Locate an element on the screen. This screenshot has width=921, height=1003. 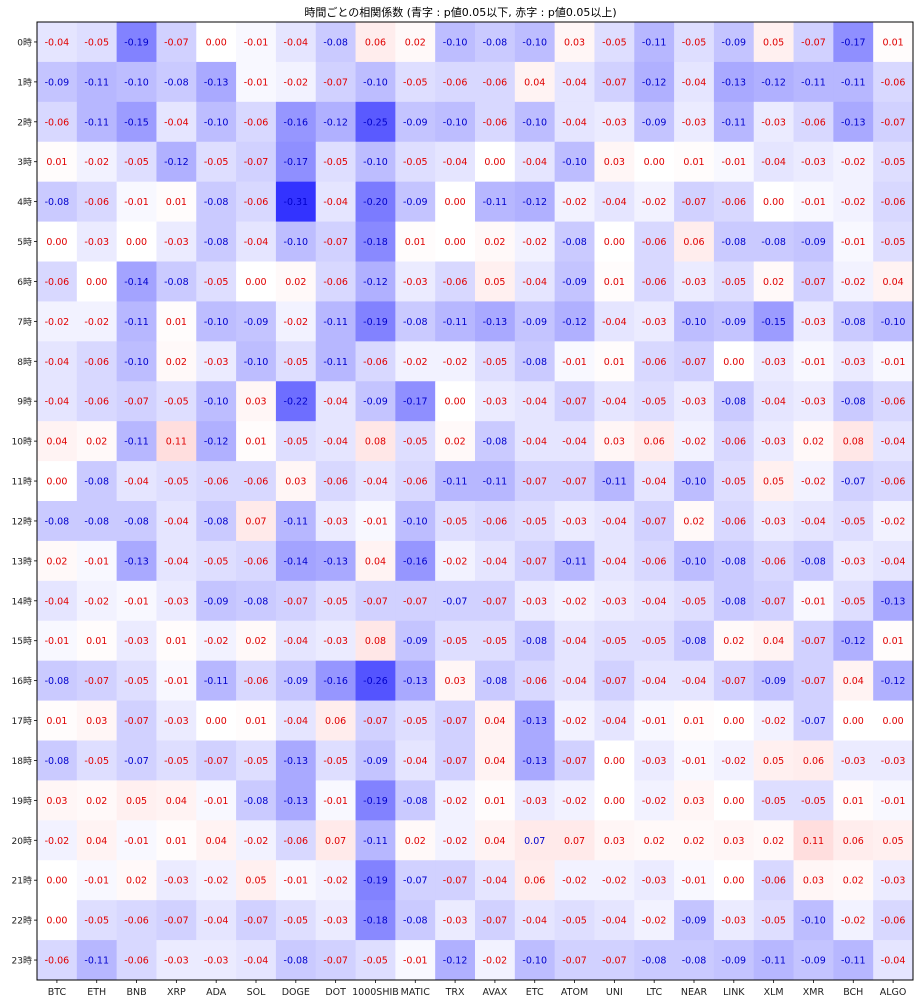
cell-value-label: -0.10 is located at coordinates (893, 322).